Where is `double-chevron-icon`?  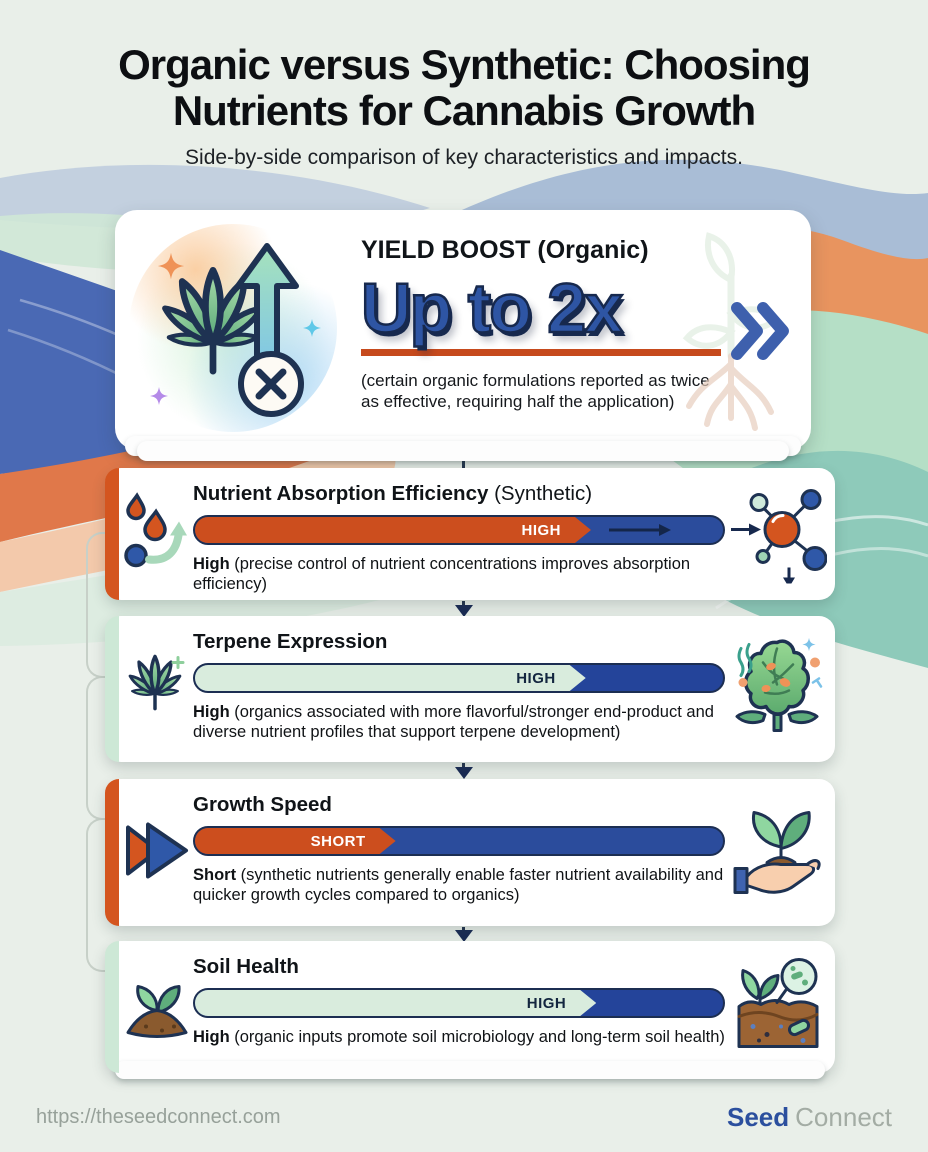 double-chevron-icon is located at coordinates (761, 333).